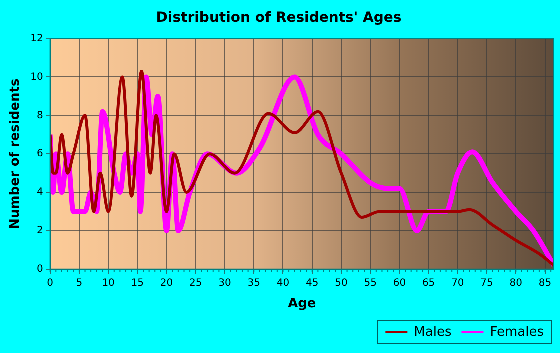 This screenshot has width=560, height=353. I want to click on x-tick-label: 60, so click(399, 283).